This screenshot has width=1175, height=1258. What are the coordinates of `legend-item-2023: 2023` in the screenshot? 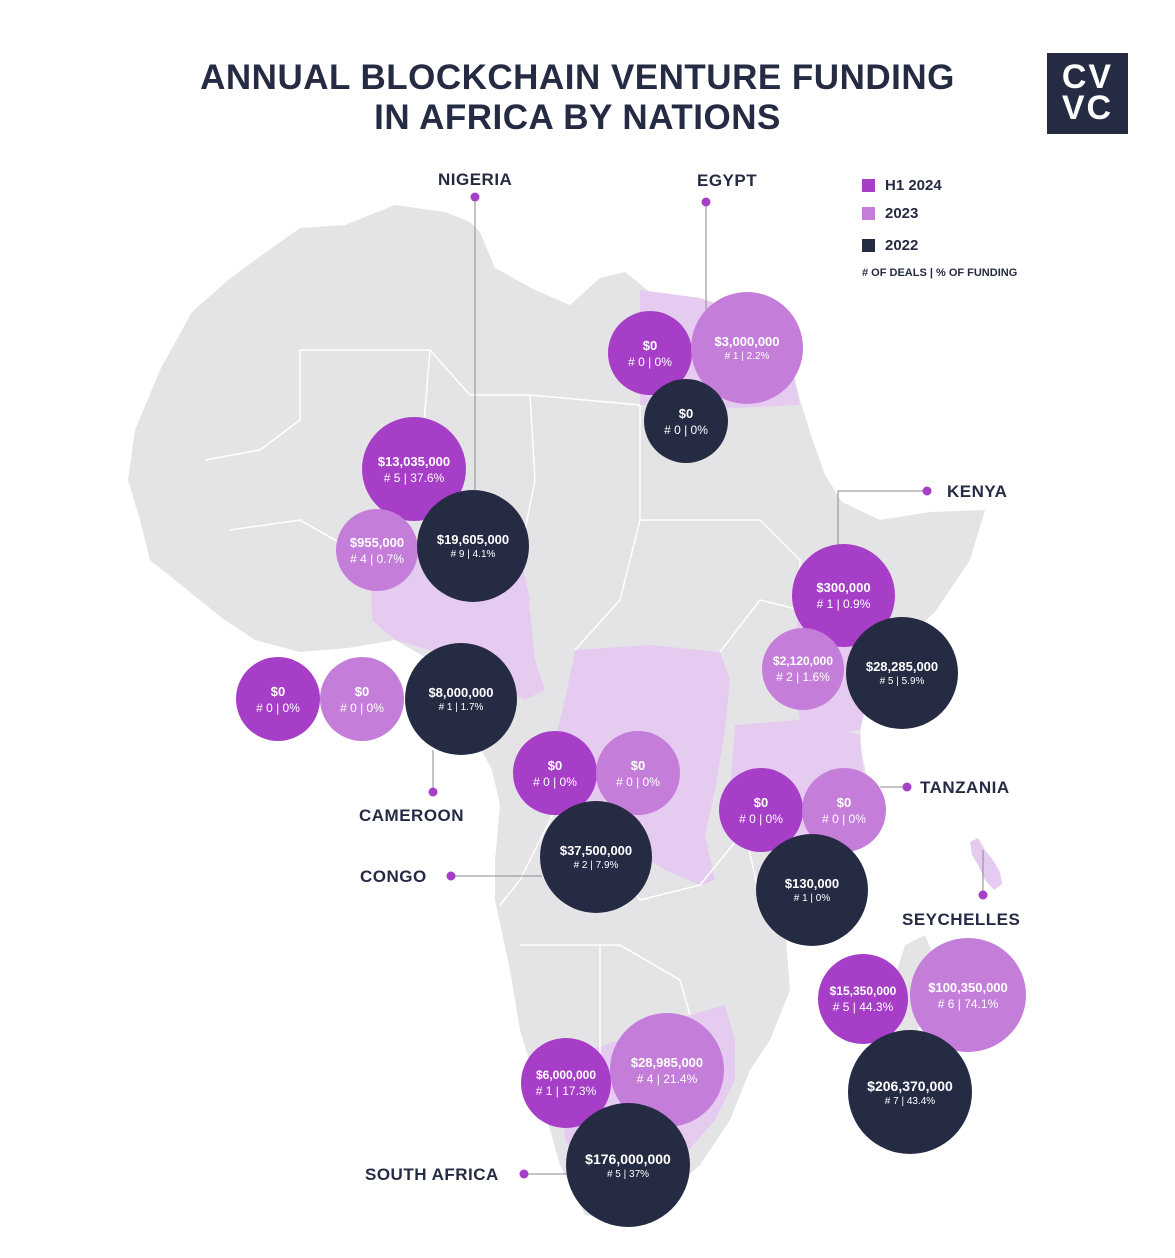 It's located at (890, 213).